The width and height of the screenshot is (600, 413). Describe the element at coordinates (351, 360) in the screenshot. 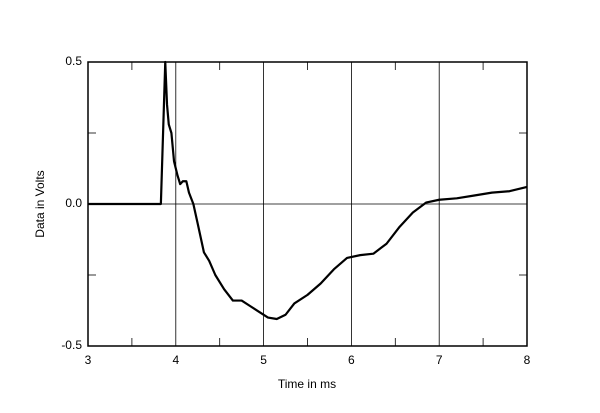

I see `x-tick-label: 6` at that location.